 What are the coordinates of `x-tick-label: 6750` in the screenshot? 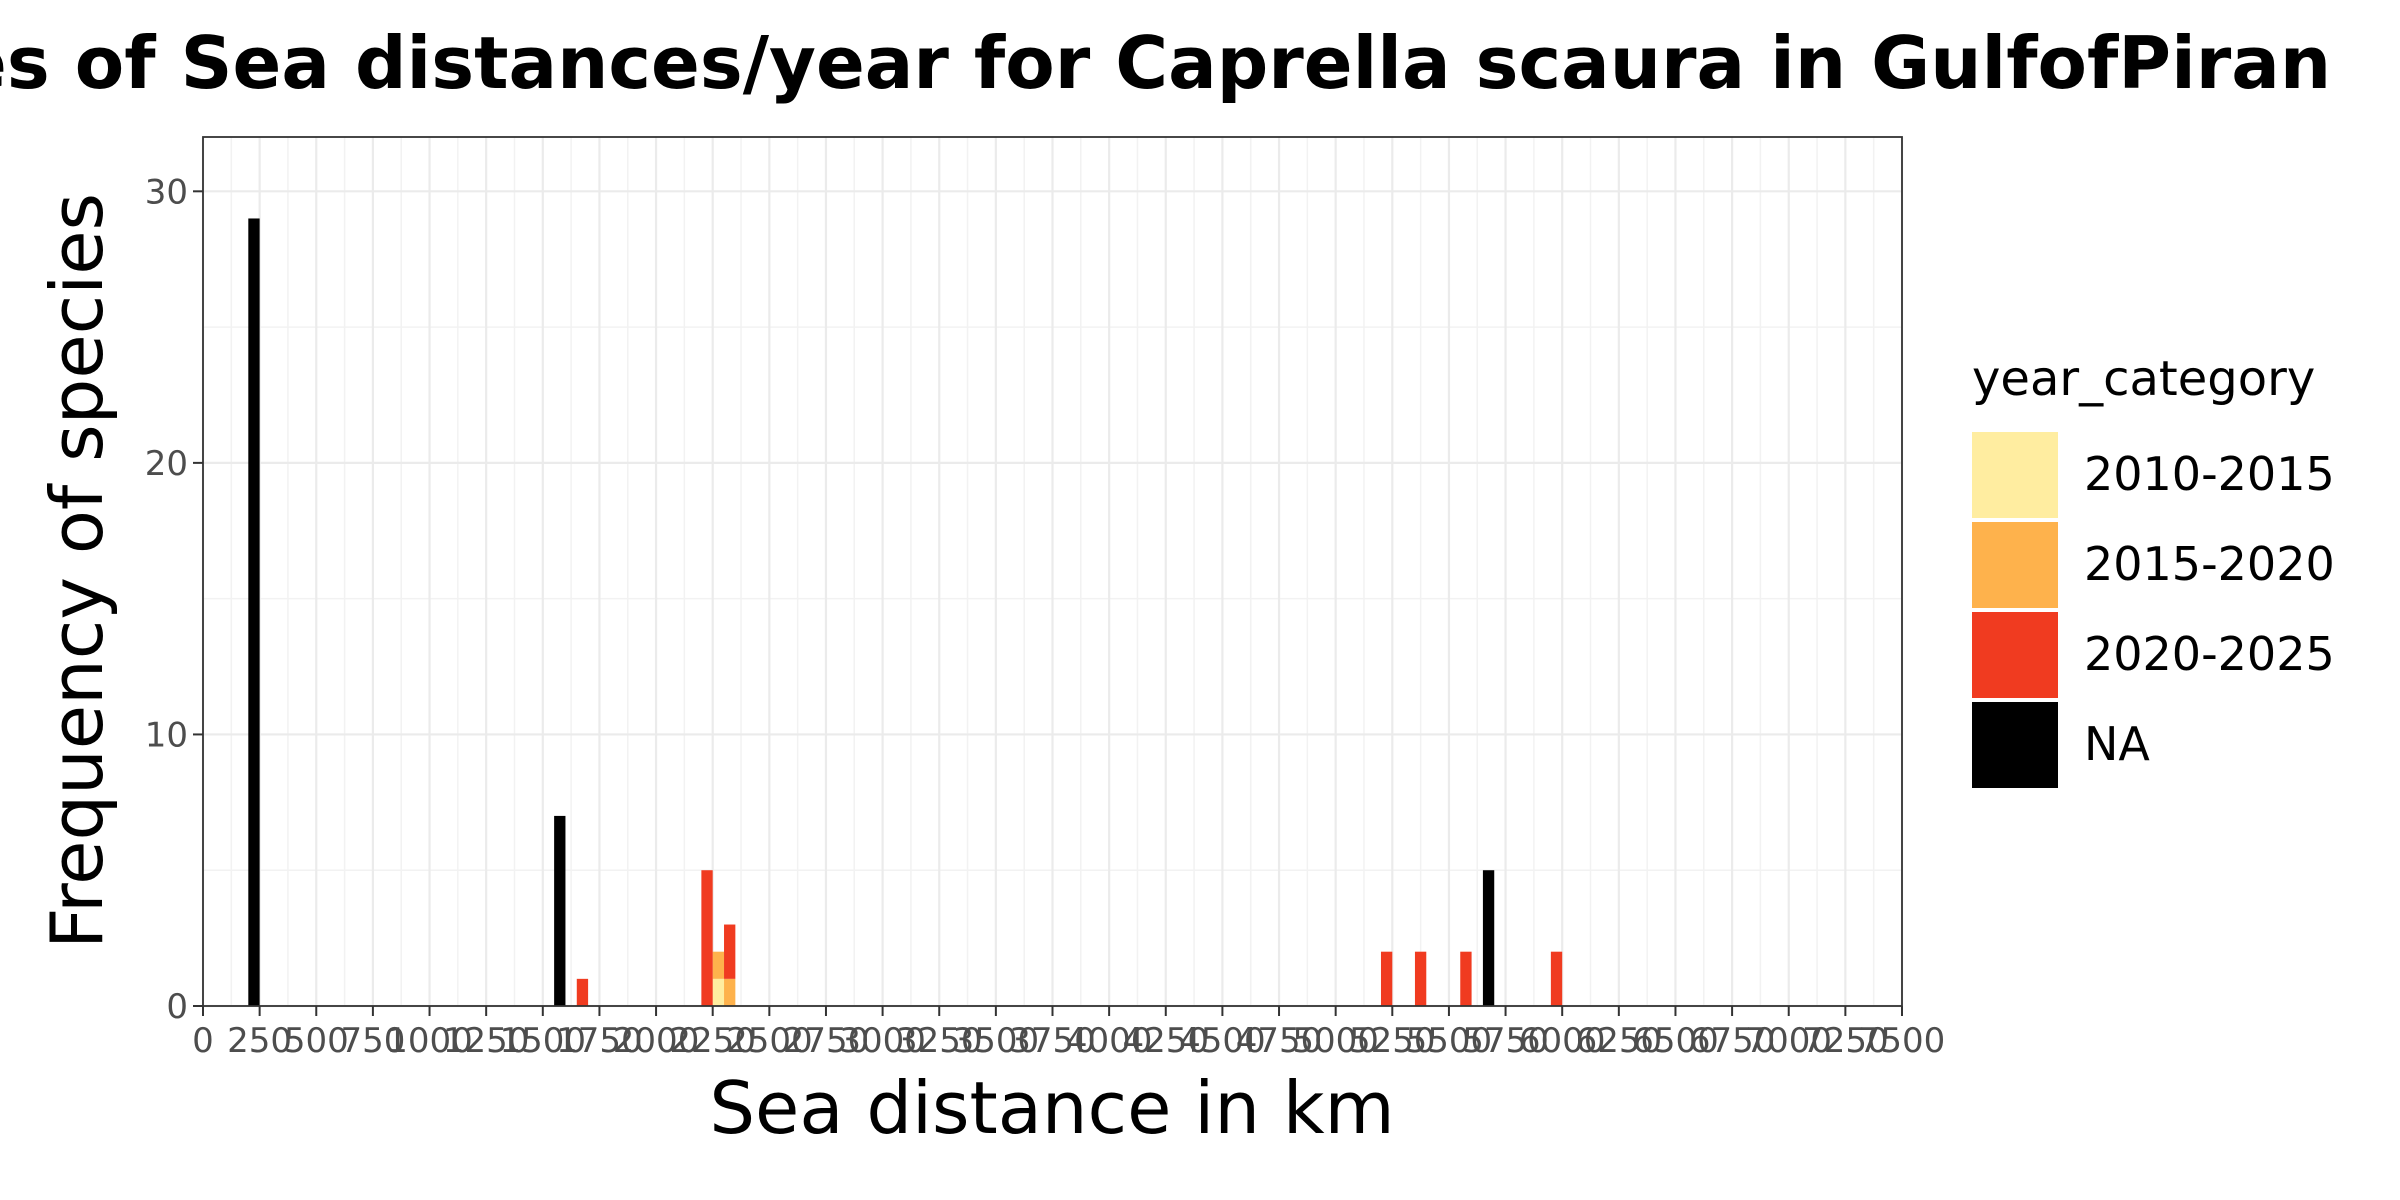 It's located at (1732, 1041).